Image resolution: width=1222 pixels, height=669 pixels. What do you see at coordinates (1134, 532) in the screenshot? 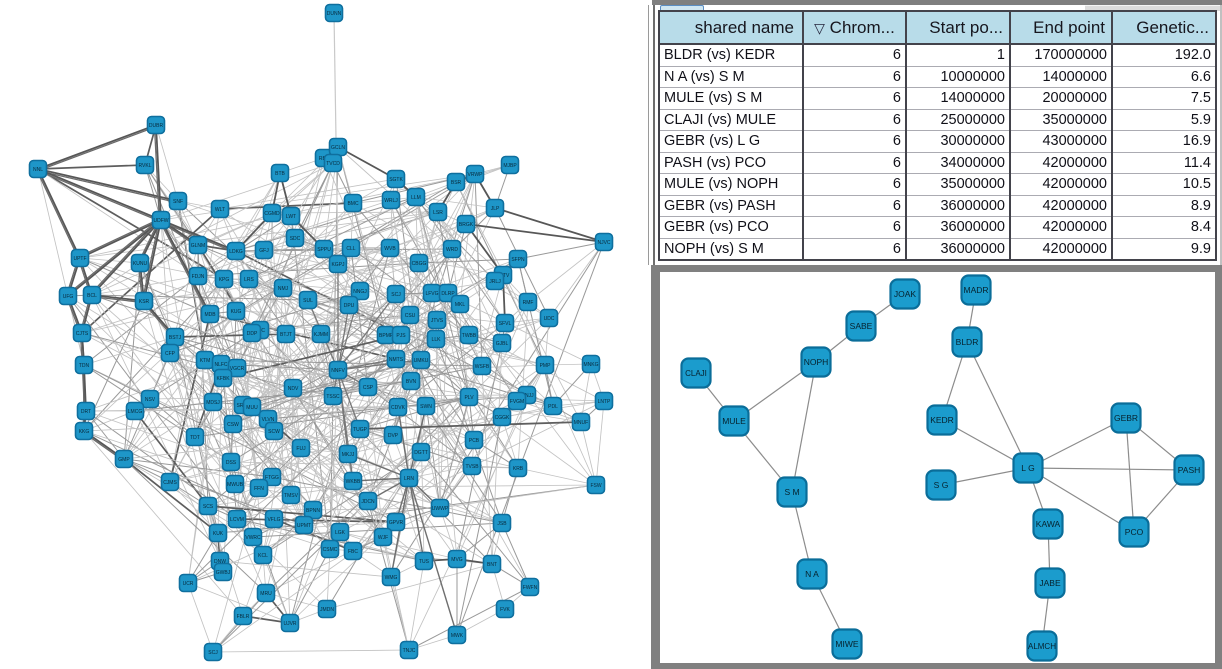
I see `svg-text: PCO` at bounding box center [1134, 532].